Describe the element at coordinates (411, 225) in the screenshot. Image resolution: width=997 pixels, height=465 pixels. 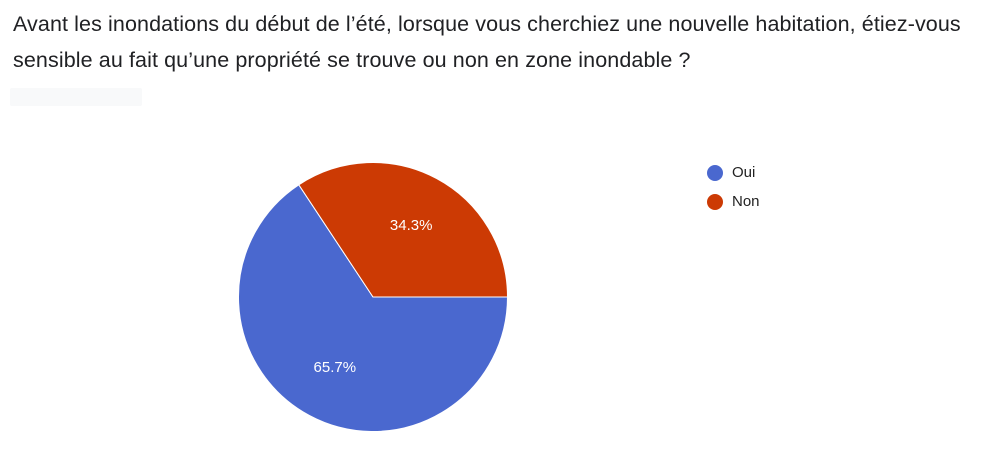
I see `slice-label-non: 34.3%` at that location.